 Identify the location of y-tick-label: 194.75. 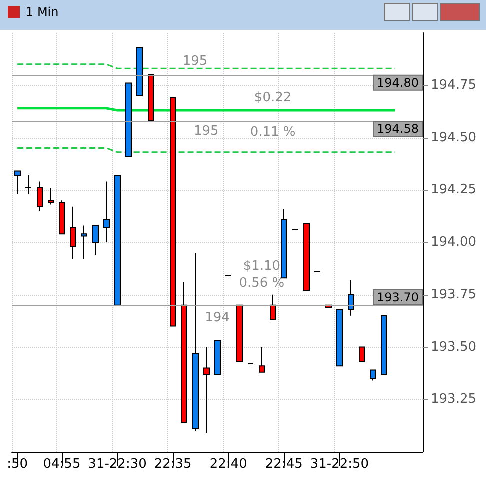
(453, 85).